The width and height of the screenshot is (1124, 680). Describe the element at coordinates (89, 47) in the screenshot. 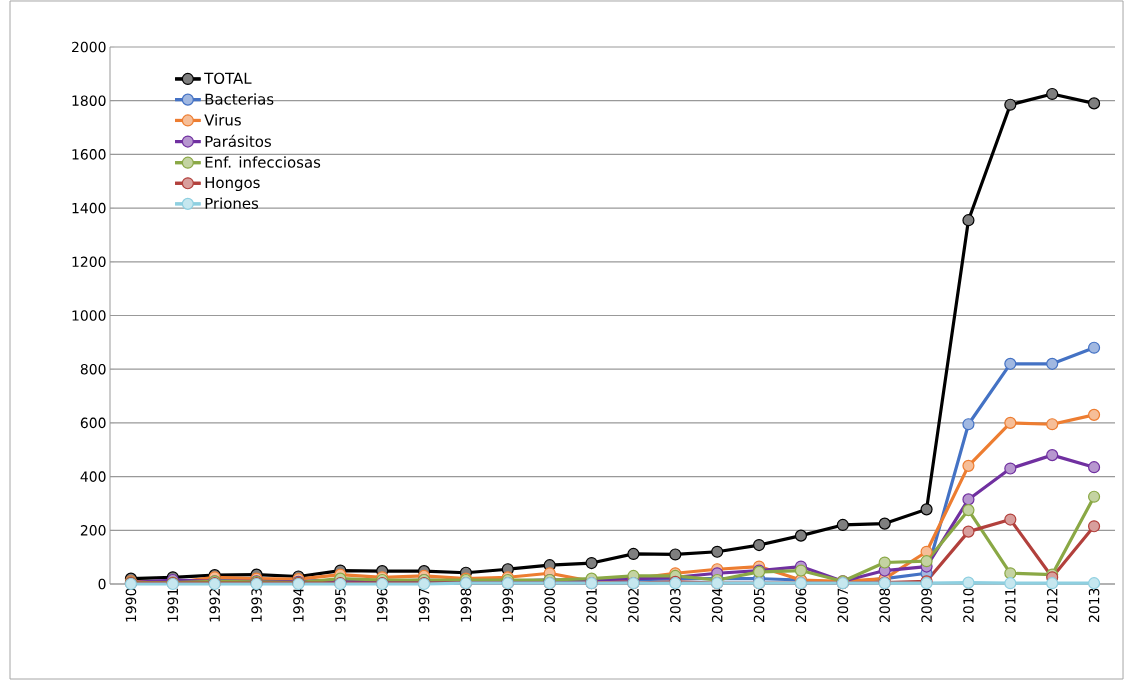

I see `y-tick-label: 2000` at that location.